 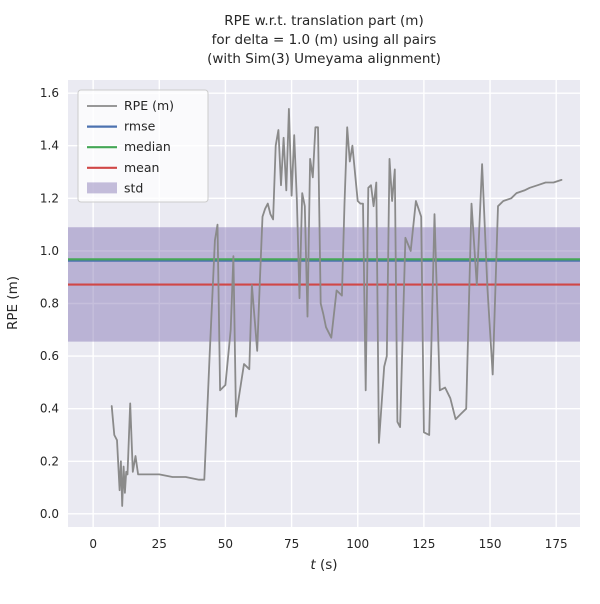 I want to click on y-tick-label: 0.2, so click(x=49, y=461).